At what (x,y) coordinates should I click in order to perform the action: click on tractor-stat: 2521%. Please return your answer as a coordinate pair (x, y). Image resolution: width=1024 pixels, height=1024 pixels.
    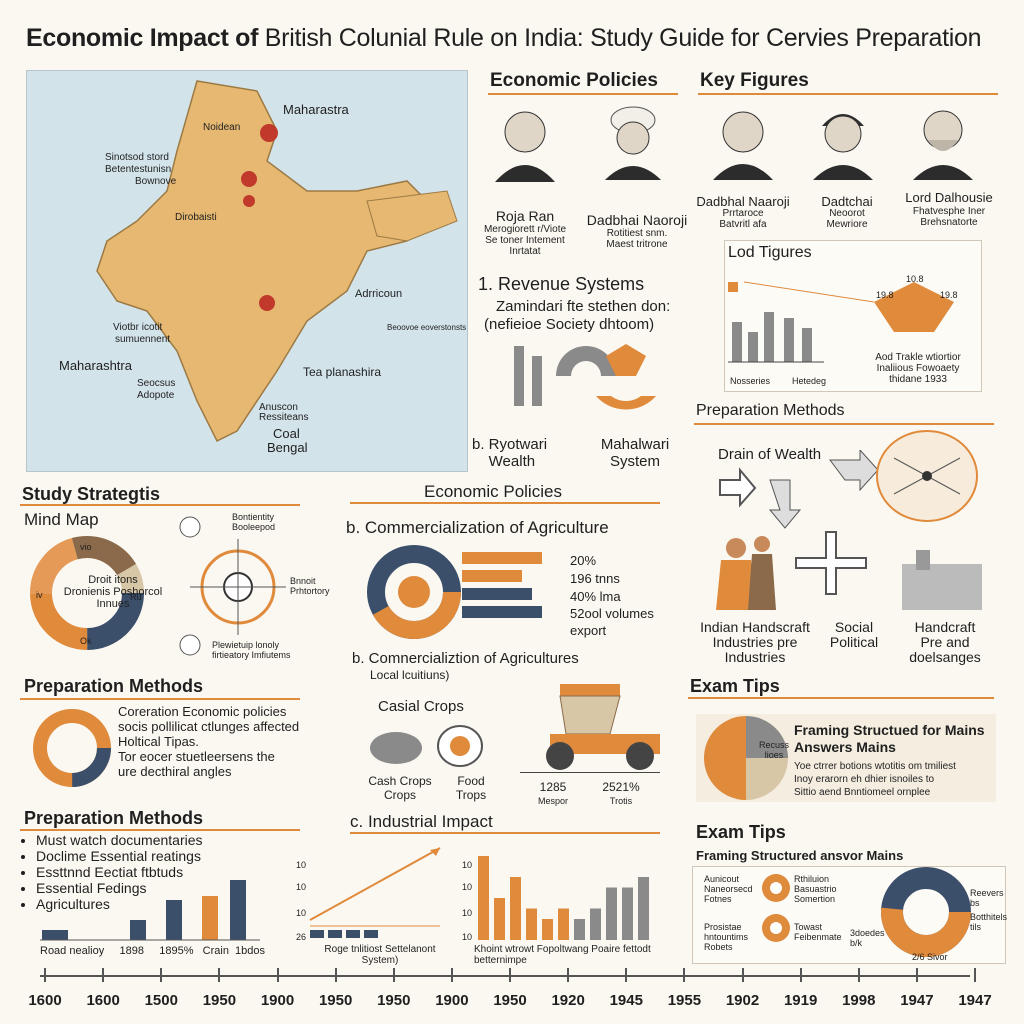
    Looking at the image, I should click on (621, 787).